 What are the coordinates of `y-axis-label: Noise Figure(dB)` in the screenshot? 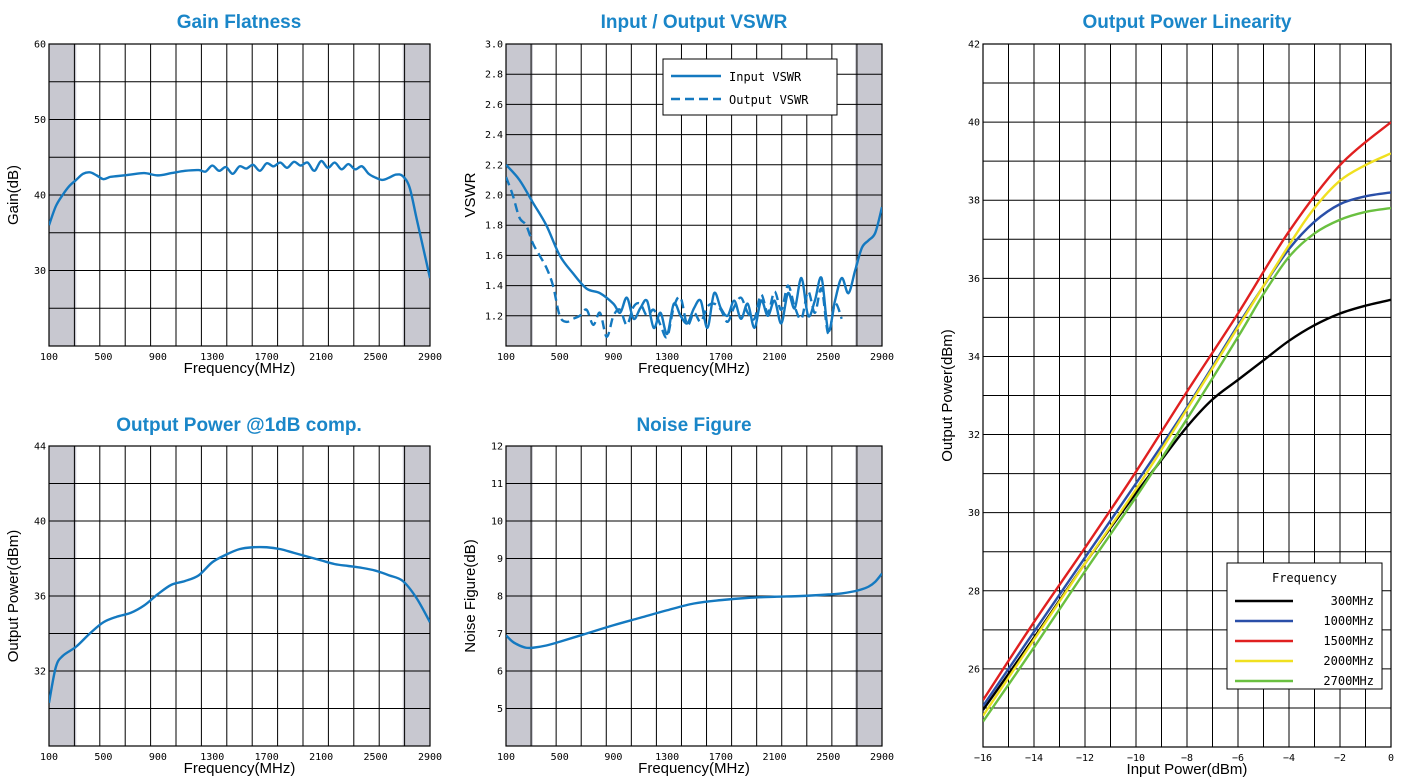 It's located at (470, 595).